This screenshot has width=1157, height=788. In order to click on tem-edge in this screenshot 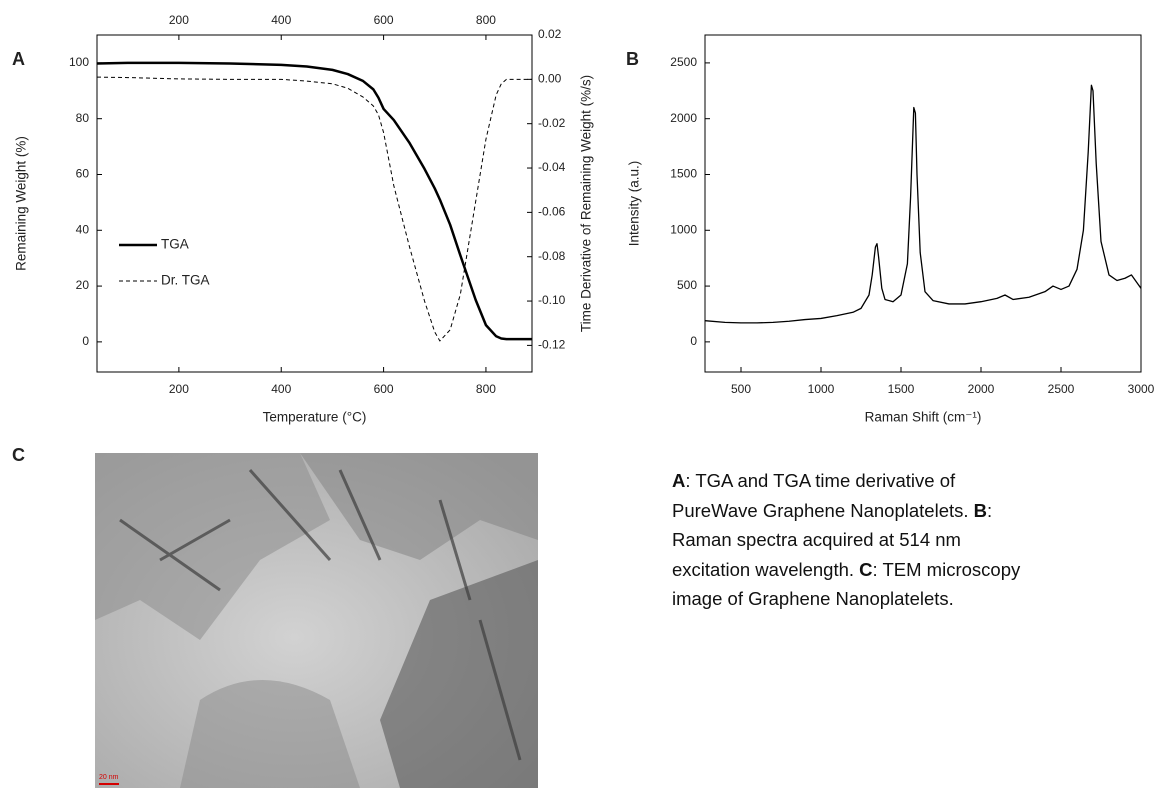, I will do `click(320, 615)`.